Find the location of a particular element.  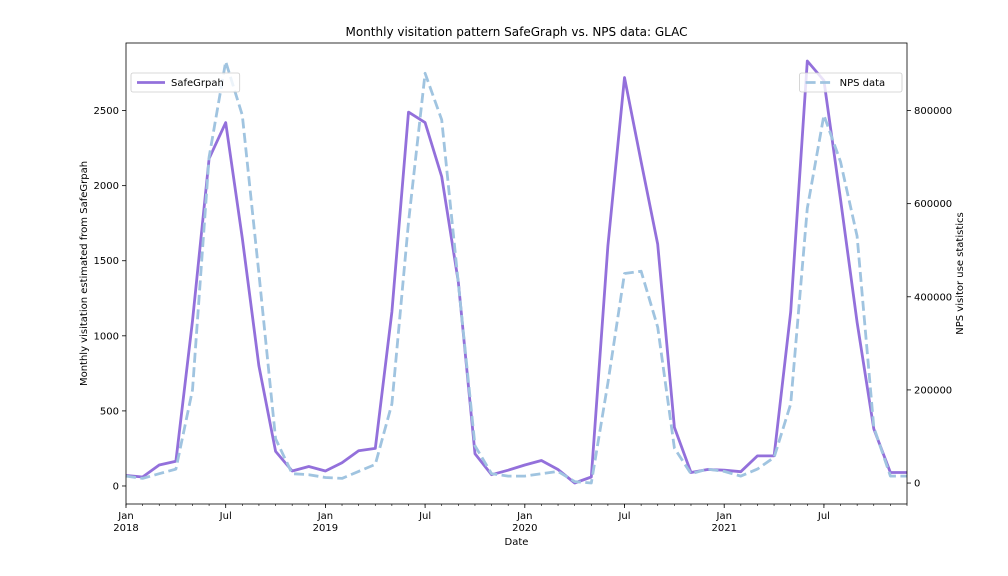

x-tick-year-6: 2021 is located at coordinates (723, 528).